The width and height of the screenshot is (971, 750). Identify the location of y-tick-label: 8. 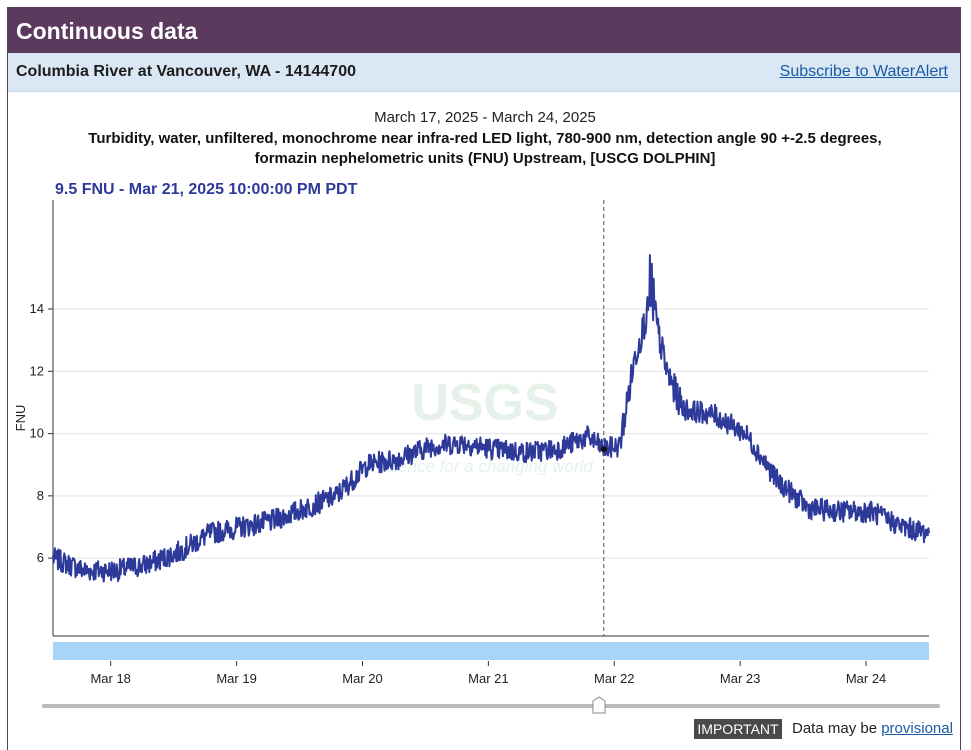
(40, 495).